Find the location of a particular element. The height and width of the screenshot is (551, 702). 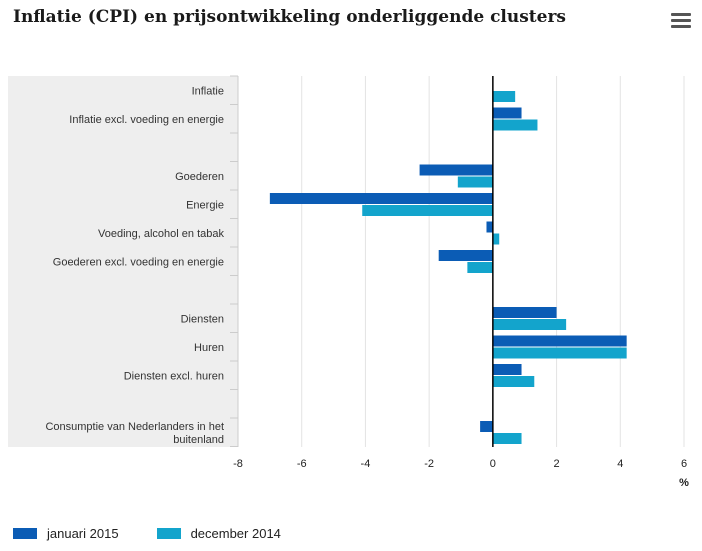

hamburger-menu-icon is located at coordinates (681, 21).